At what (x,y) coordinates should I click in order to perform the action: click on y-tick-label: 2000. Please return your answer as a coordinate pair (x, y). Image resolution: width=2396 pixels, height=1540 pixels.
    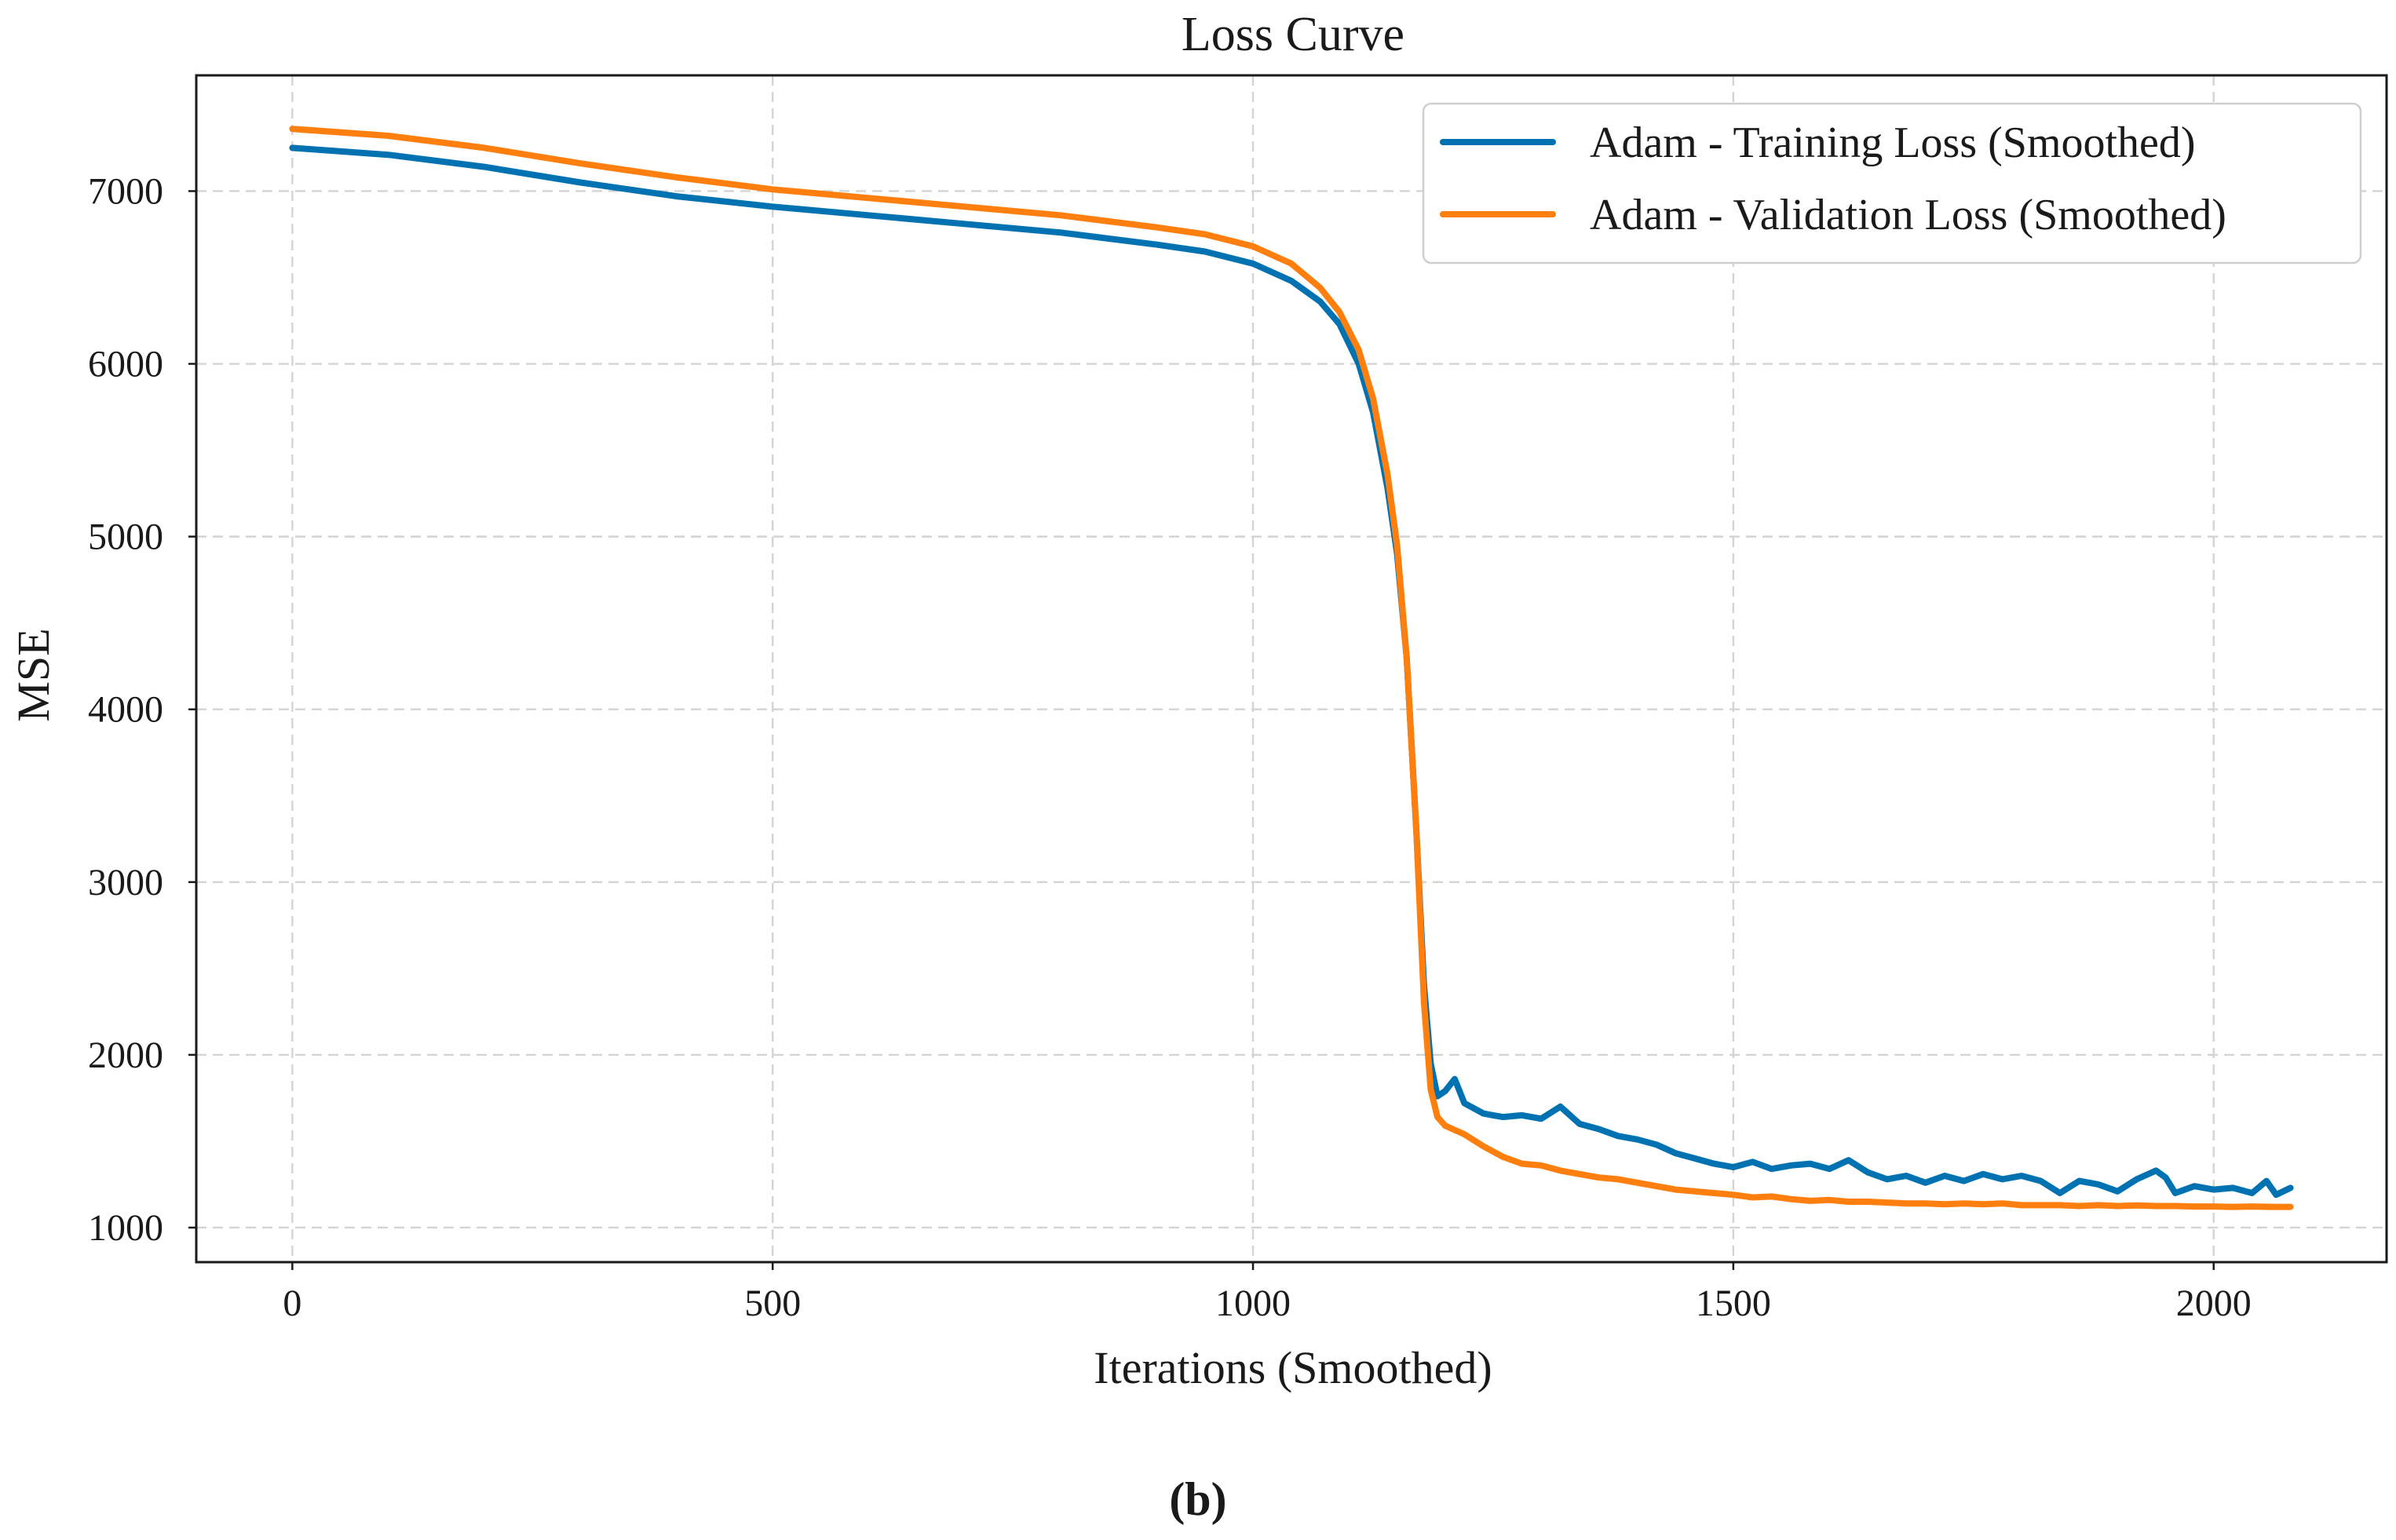
    Looking at the image, I should click on (125, 1055).